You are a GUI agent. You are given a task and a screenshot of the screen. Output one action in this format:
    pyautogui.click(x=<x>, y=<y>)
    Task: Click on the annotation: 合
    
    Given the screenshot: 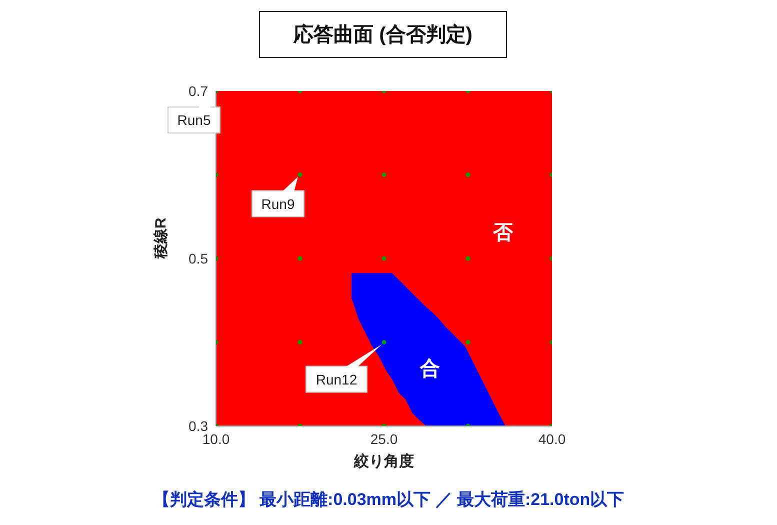 What is the action you would take?
    pyautogui.click(x=429, y=369)
    